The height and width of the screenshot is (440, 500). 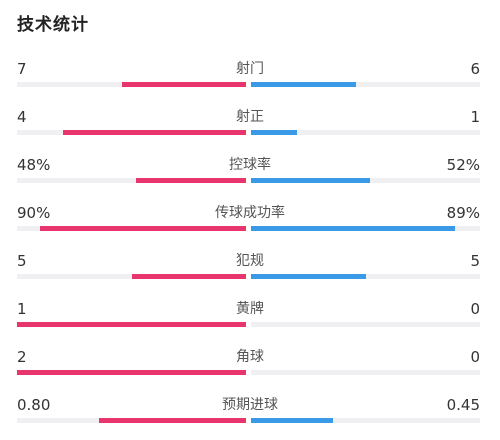 I want to click on stat-row-possession: 48% 控球率 52%, so click(x=250, y=176).